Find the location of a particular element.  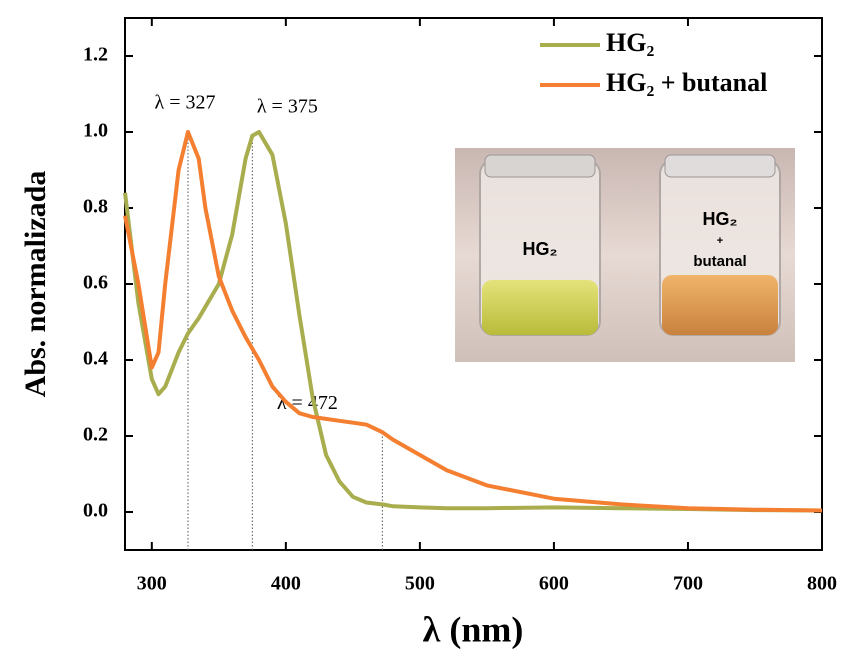

inset-label: + is located at coordinates (720, 241).